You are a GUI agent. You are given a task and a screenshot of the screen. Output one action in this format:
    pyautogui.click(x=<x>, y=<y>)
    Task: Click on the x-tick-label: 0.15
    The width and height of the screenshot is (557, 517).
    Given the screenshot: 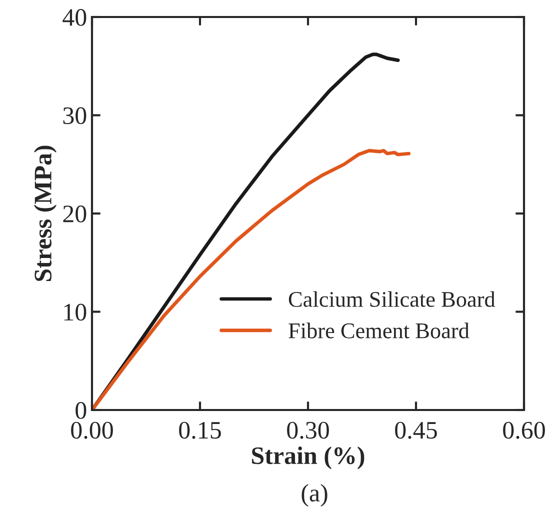 What is the action you would take?
    pyautogui.click(x=200, y=430)
    